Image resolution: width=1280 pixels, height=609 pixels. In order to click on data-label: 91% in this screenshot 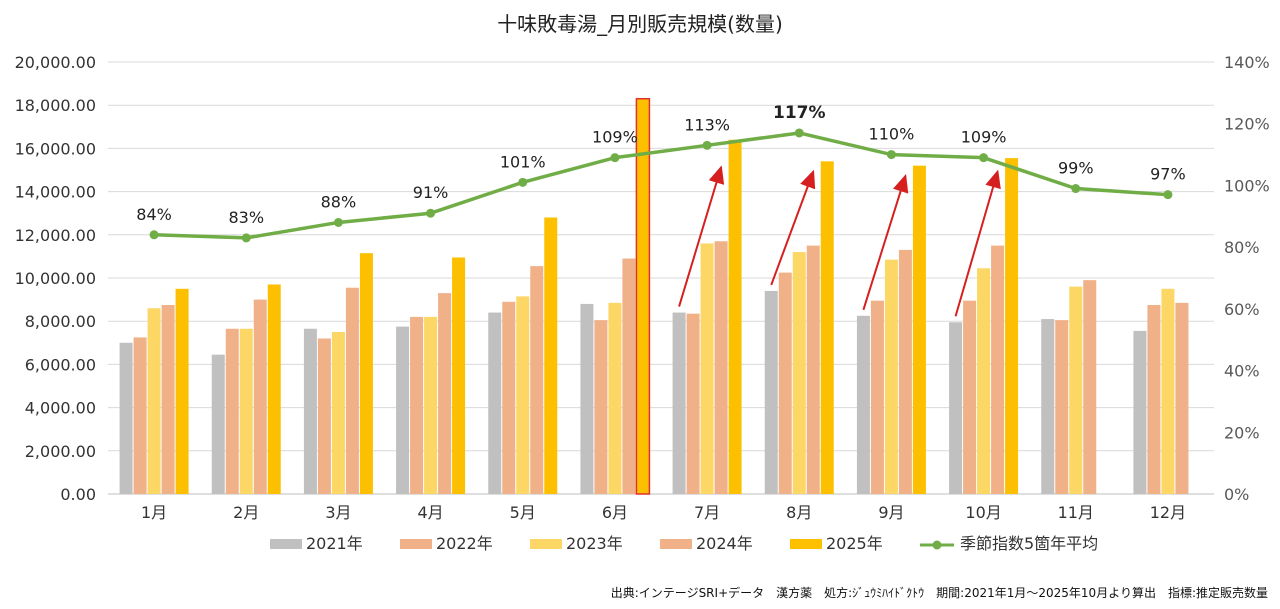, I will do `click(431, 192)`.